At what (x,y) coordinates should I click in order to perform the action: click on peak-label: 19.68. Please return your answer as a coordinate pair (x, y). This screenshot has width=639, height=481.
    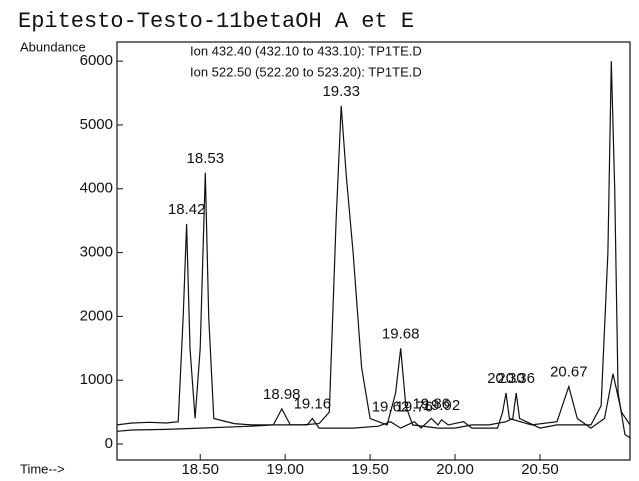
    Looking at the image, I should click on (401, 333).